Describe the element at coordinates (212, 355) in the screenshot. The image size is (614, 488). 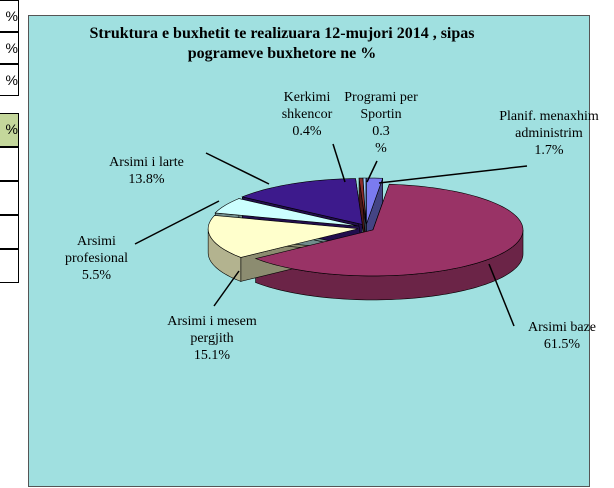
I see `value-label: 15.1%` at that location.